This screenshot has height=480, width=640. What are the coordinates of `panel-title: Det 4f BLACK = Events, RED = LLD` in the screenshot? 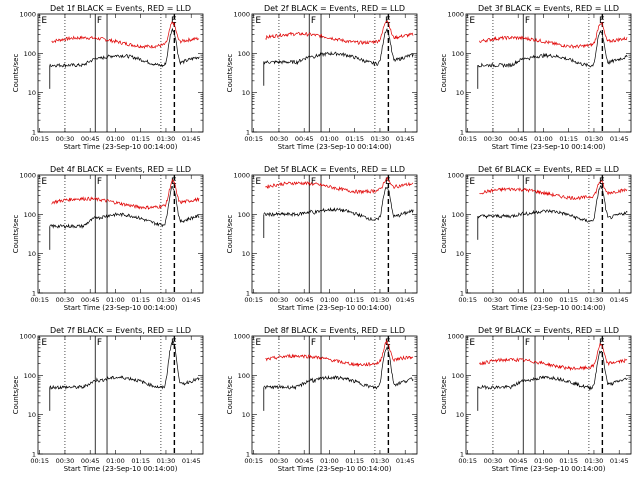 It's located at (120, 169).